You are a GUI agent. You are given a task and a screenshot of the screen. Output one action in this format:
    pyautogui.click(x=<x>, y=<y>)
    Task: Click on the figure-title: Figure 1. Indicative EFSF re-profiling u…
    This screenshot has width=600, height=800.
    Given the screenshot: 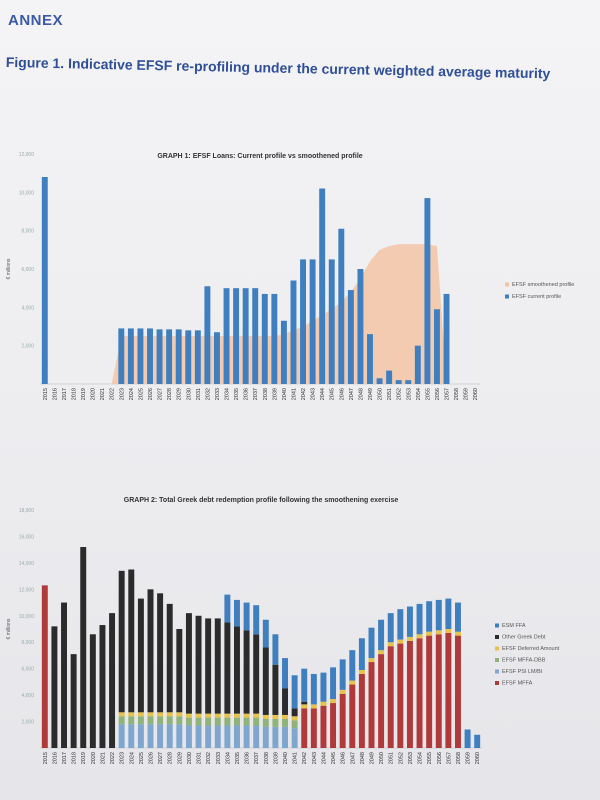 What is the action you would take?
    pyautogui.click(x=278, y=68)
    